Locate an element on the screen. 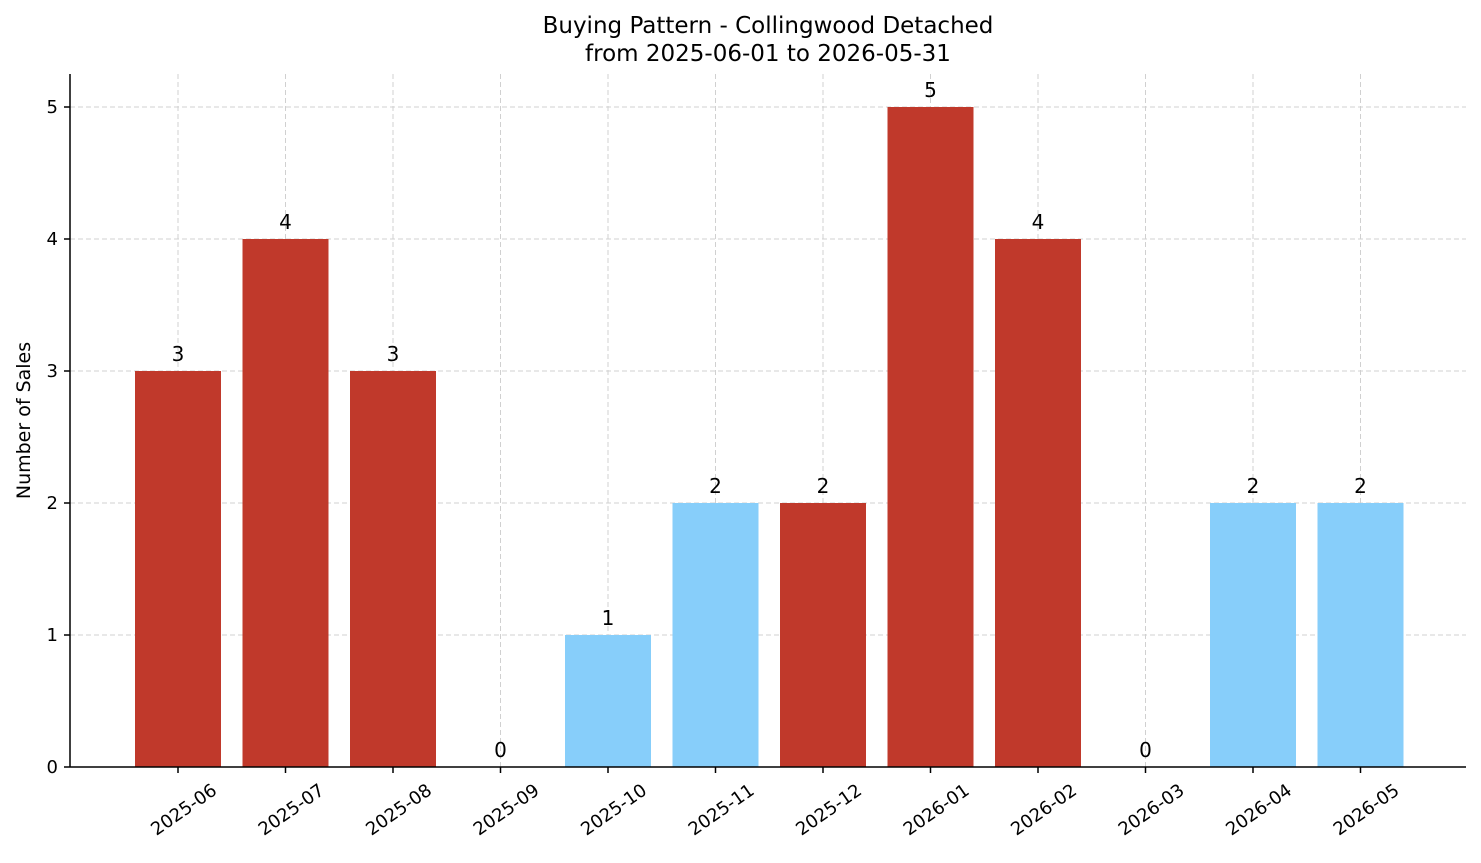 Image resolution: width=1481 pixels, height=863 pixels. x-tick-label: 2026-01 is located at coordinates (937, 810).